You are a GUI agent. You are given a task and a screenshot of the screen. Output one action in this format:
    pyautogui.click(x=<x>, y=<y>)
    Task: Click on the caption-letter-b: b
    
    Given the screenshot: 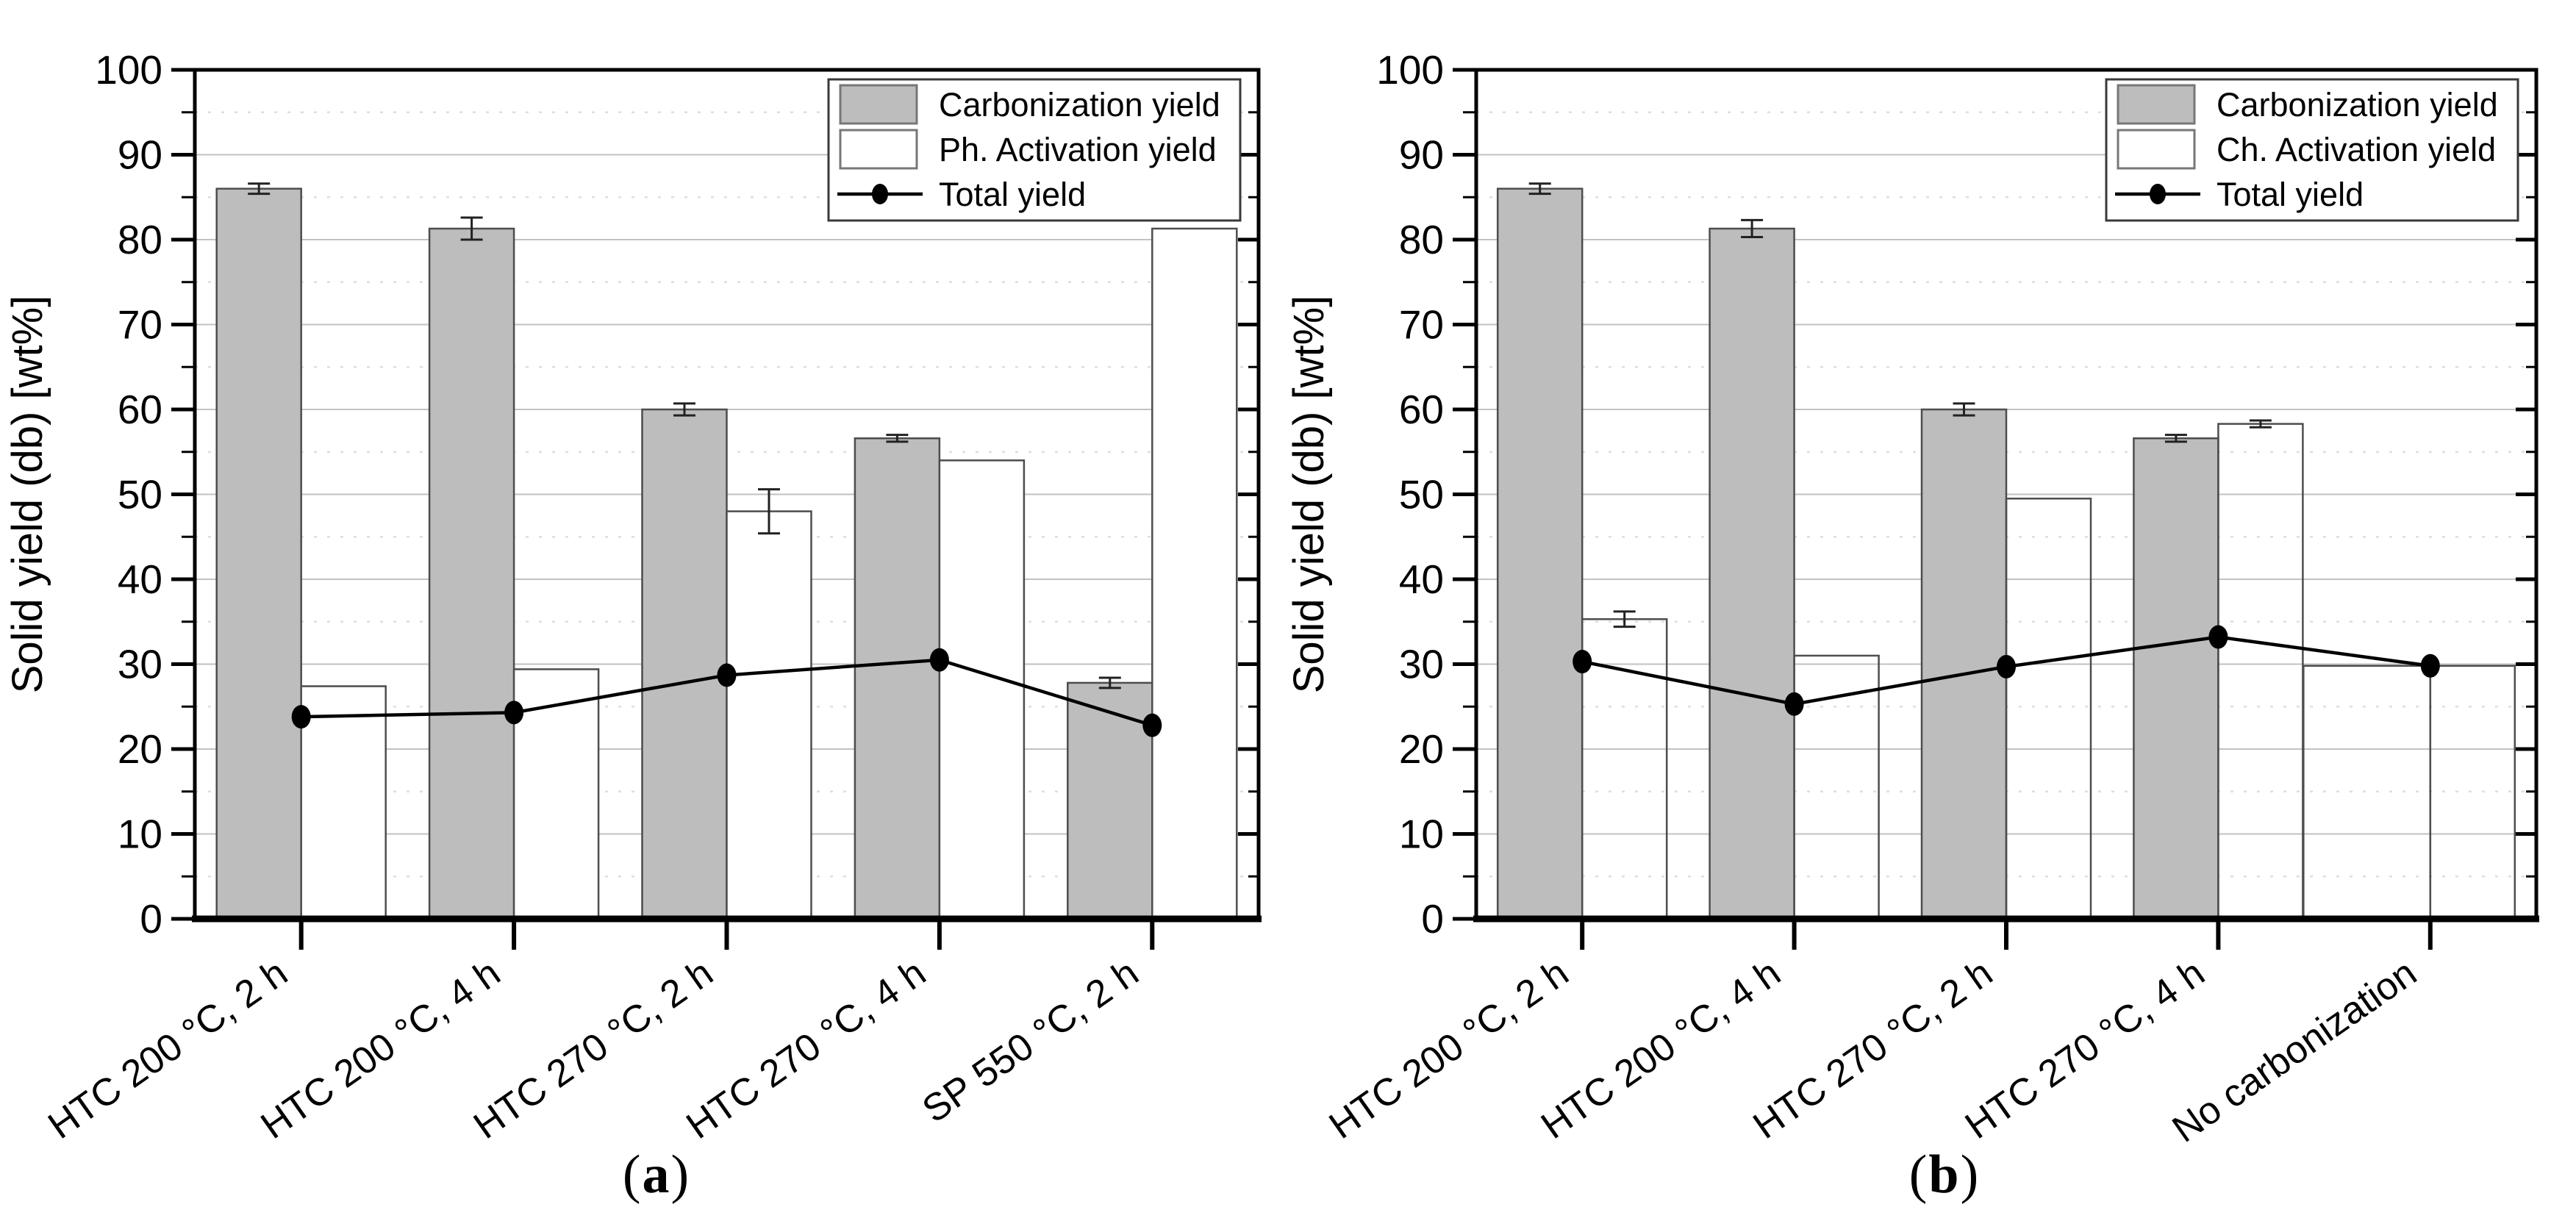 What is the action you would take?
    pyautogui.click(x=1944, y=1175)
    